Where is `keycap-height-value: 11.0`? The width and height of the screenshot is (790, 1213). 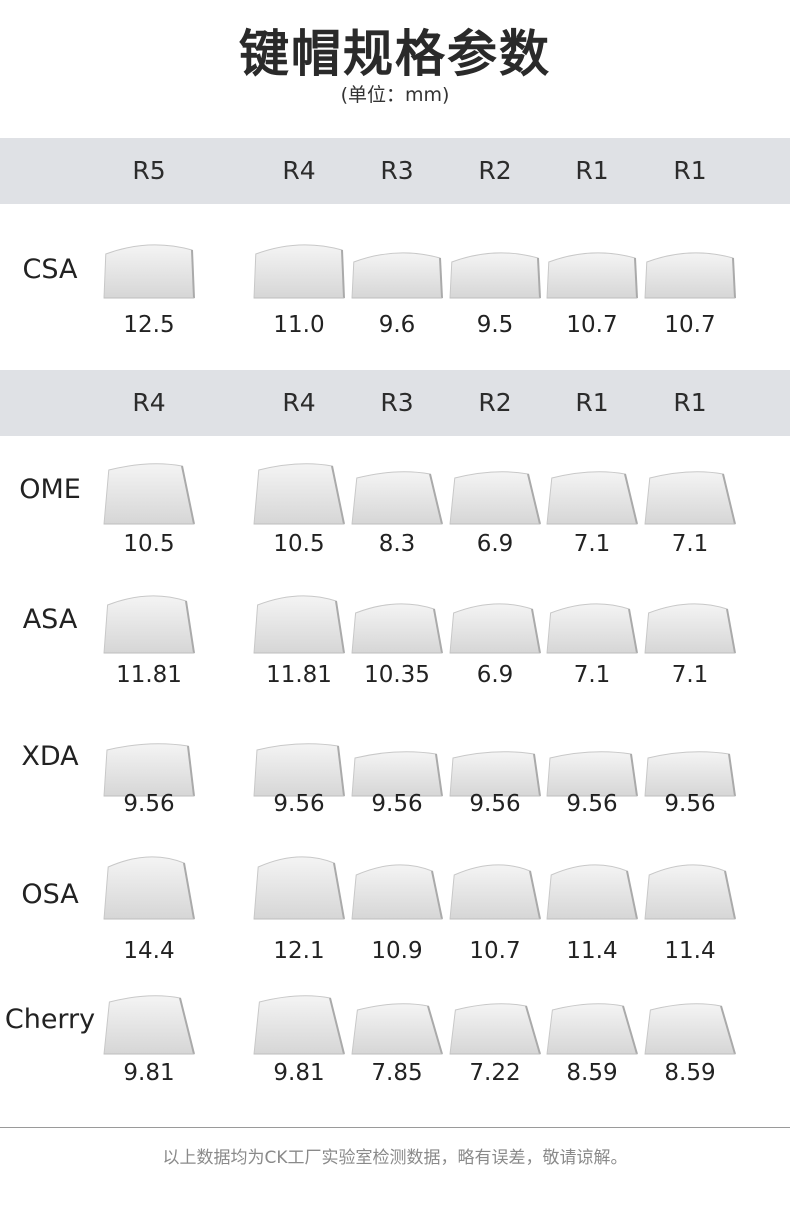
keycap-height-value: 11.0 is located at coordinates (299, 325).